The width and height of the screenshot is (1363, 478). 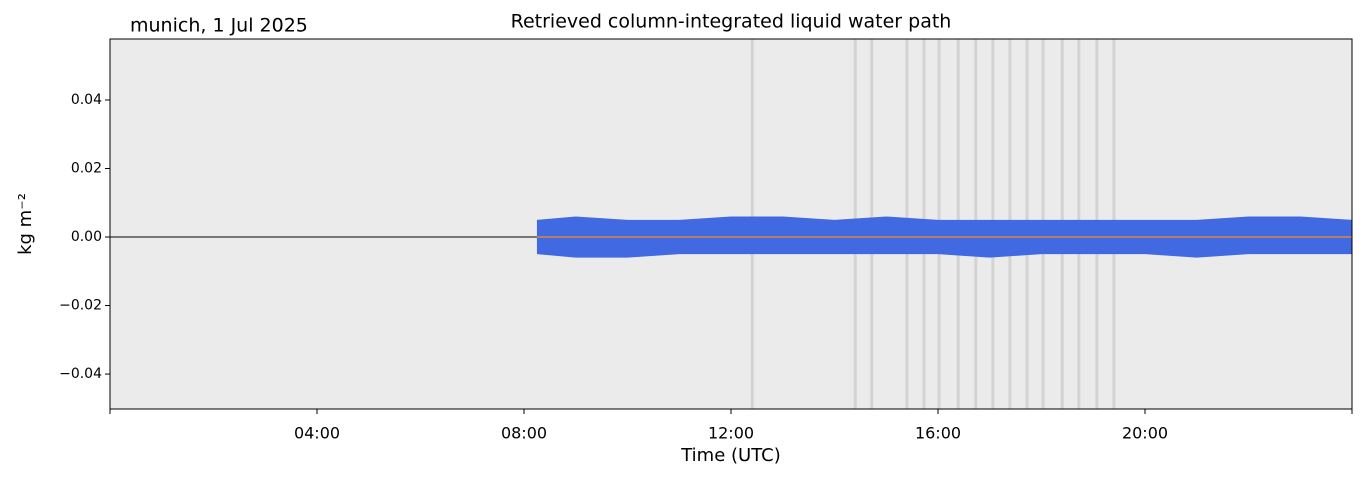 I want to click on x-tick-label: 08:00, so click(x=524, y=433).